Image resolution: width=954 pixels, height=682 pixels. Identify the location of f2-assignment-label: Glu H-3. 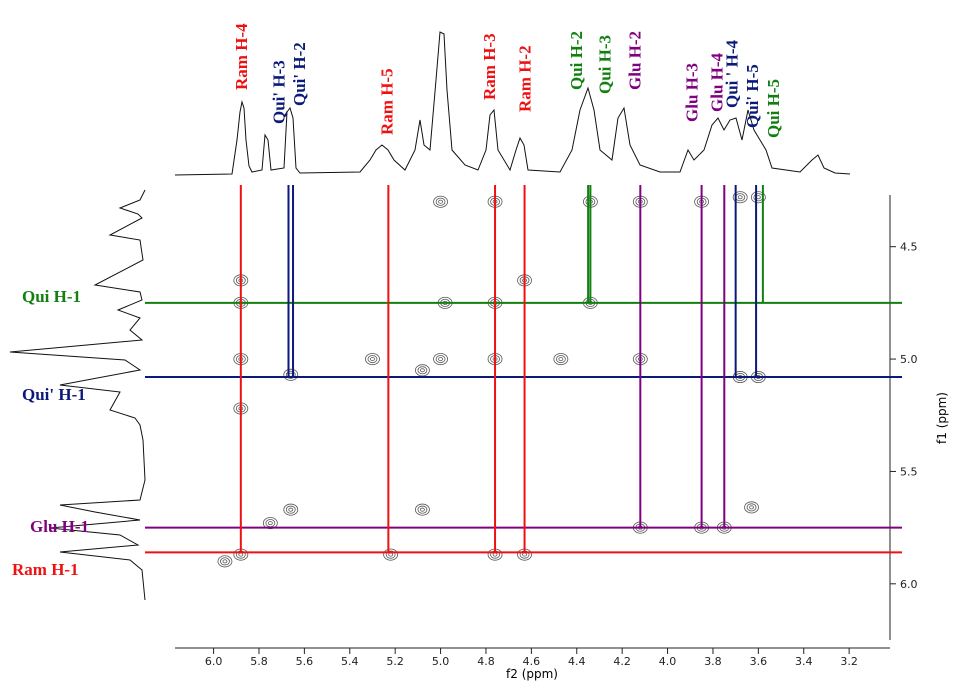
(692, 92).